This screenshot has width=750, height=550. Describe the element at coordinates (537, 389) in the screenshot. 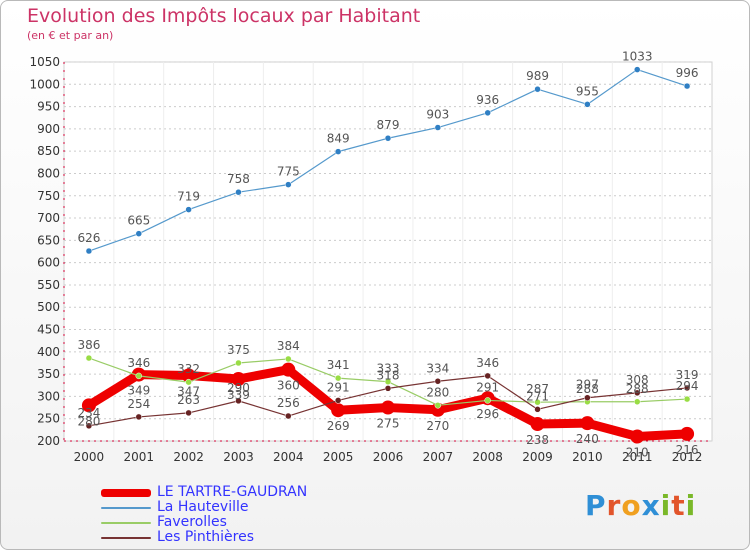

I see `data-label: 287` at that location.